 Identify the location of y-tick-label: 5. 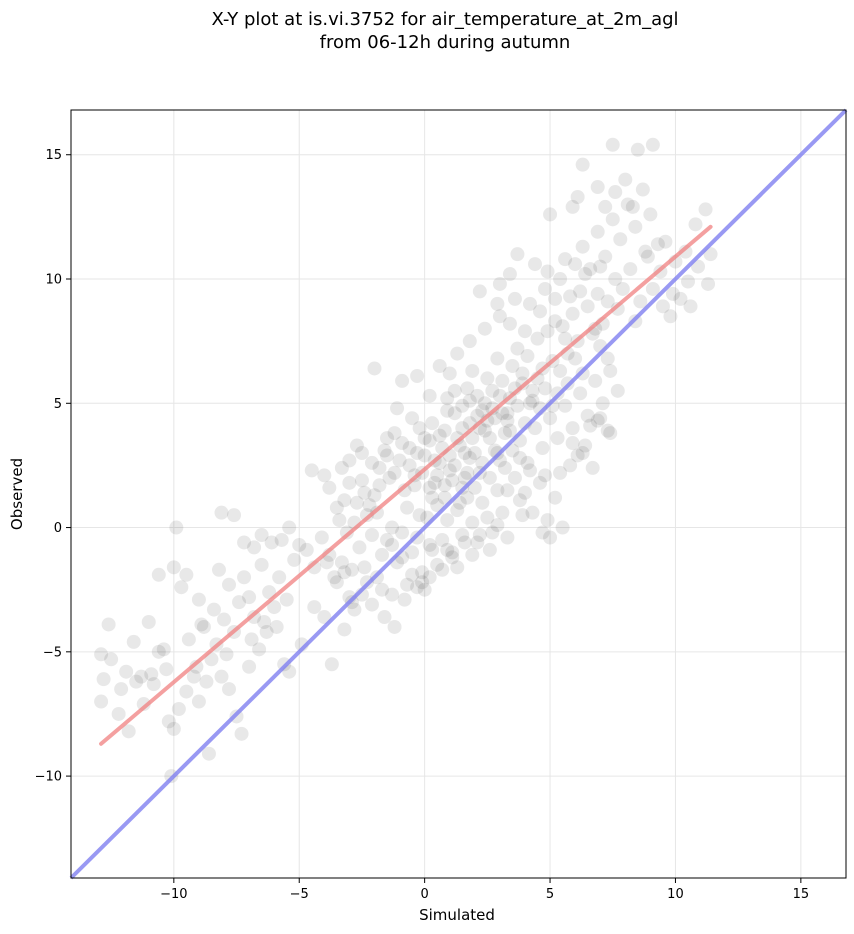
(58, 404).